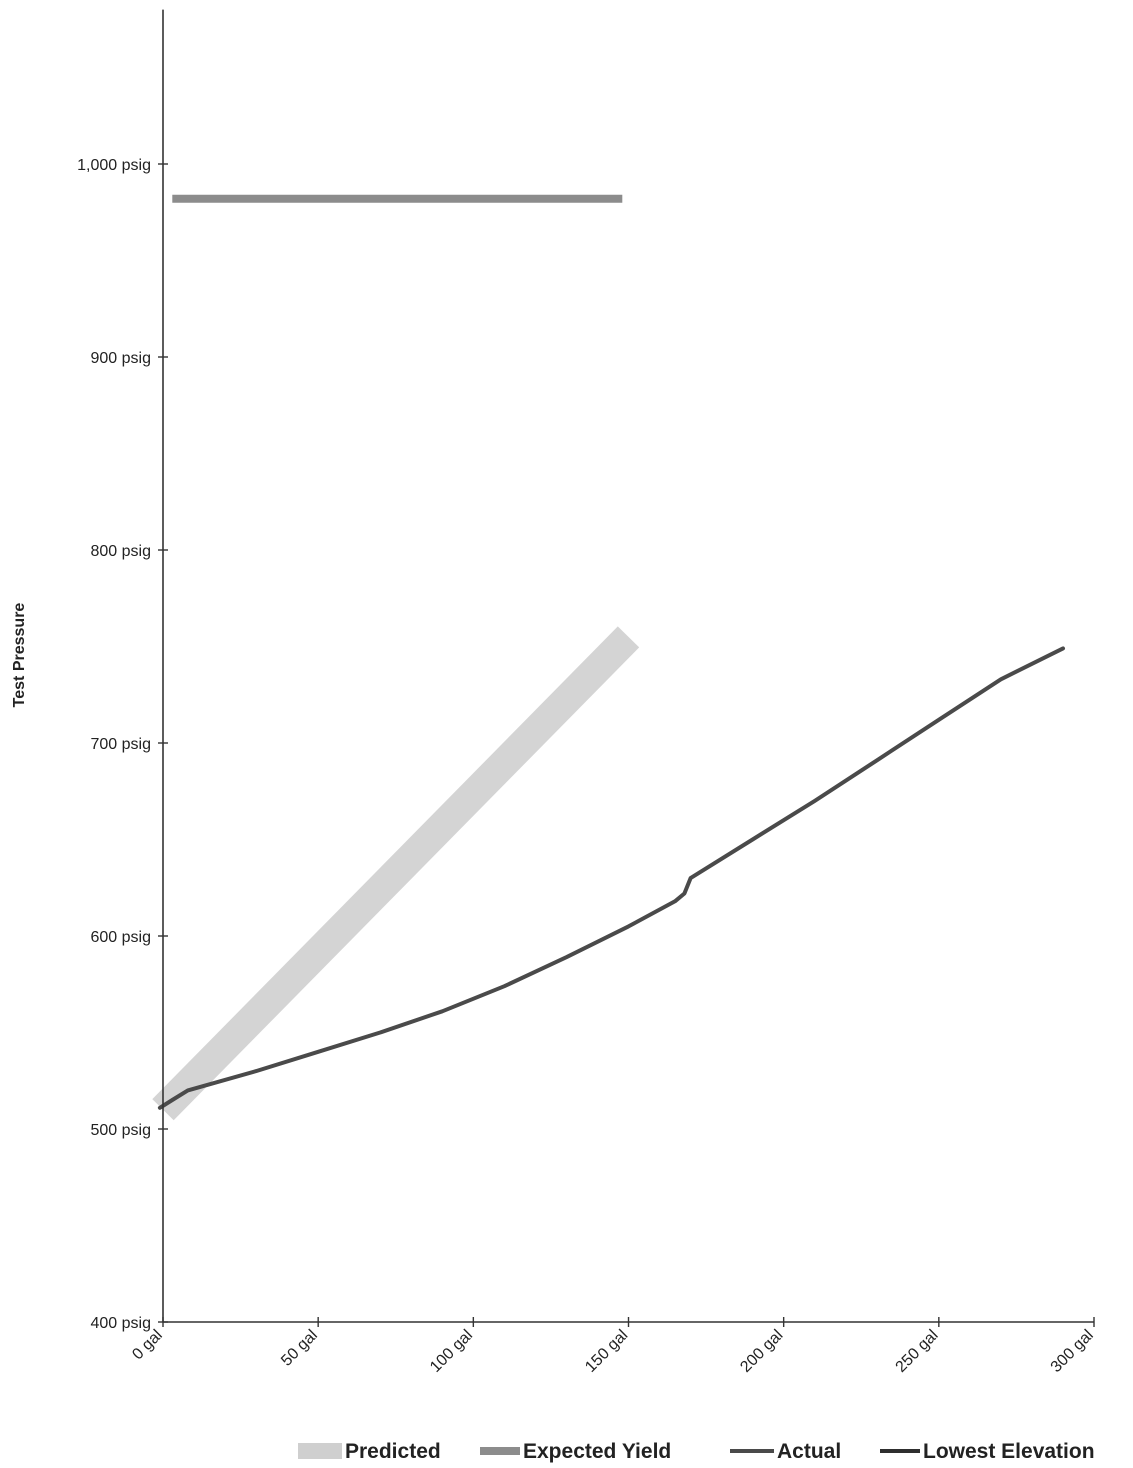 This screenshot has width=1133, height=1468. What do you see at coordinates (121, 937) in the screenshot?
I see `y-tick-label: 600 psig` at bounding box center [121, 937].